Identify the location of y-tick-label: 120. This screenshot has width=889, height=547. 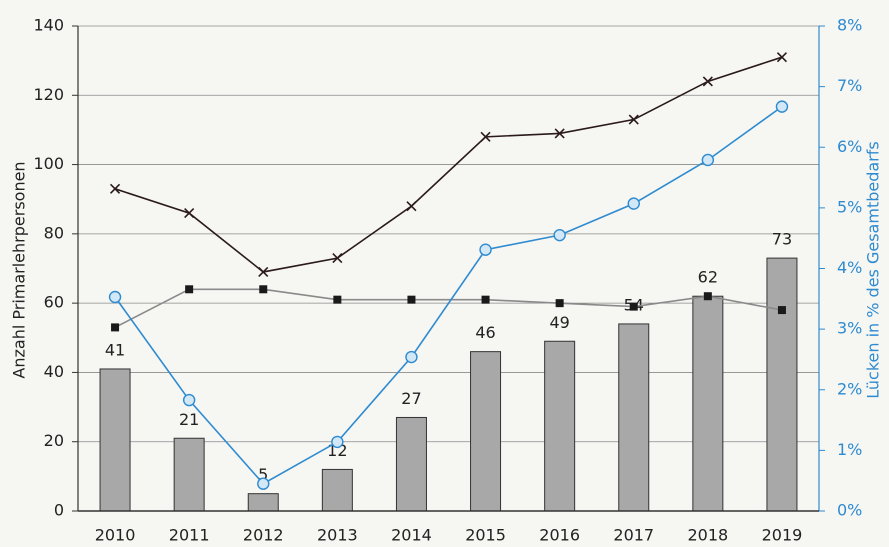
(48, 94).